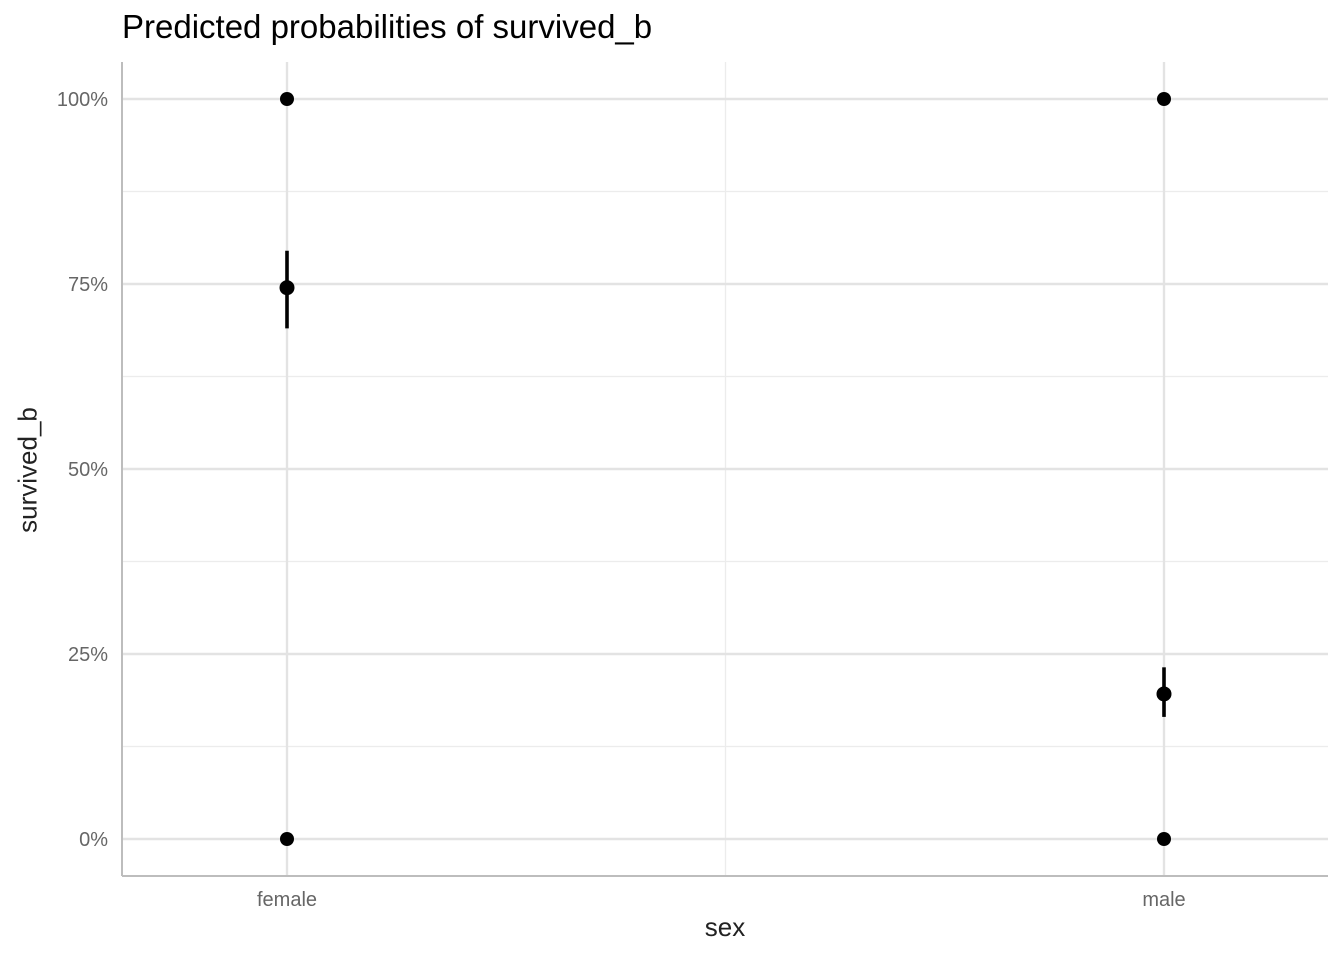 Image resolution: width=1344 pixels, height=960 pixels. I want to click on x-tick-label: male, so click(1163, 900).